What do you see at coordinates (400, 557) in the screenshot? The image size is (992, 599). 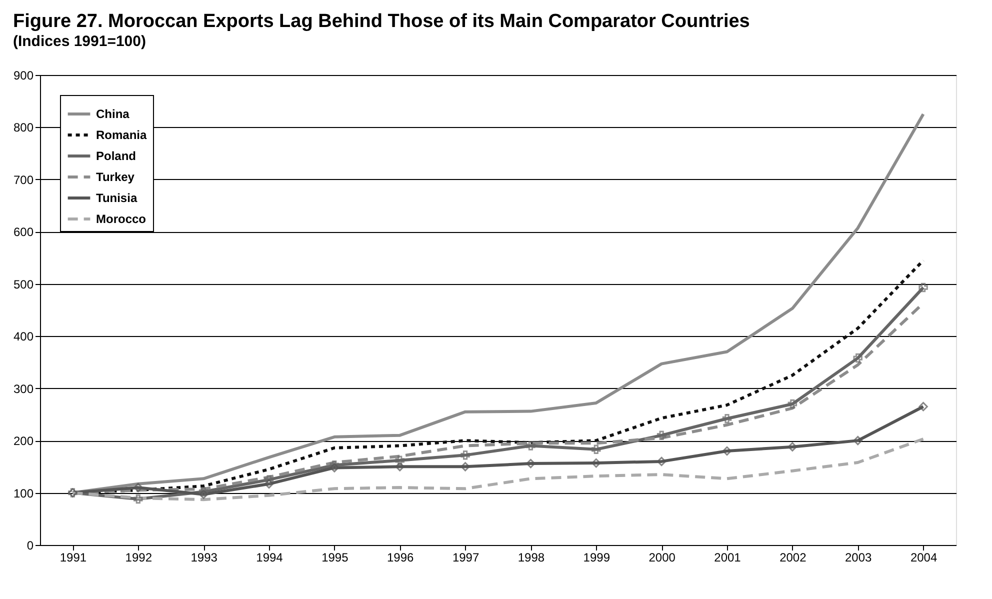 I see `x-tick-label: 1996` at bounding box center [400, 557].